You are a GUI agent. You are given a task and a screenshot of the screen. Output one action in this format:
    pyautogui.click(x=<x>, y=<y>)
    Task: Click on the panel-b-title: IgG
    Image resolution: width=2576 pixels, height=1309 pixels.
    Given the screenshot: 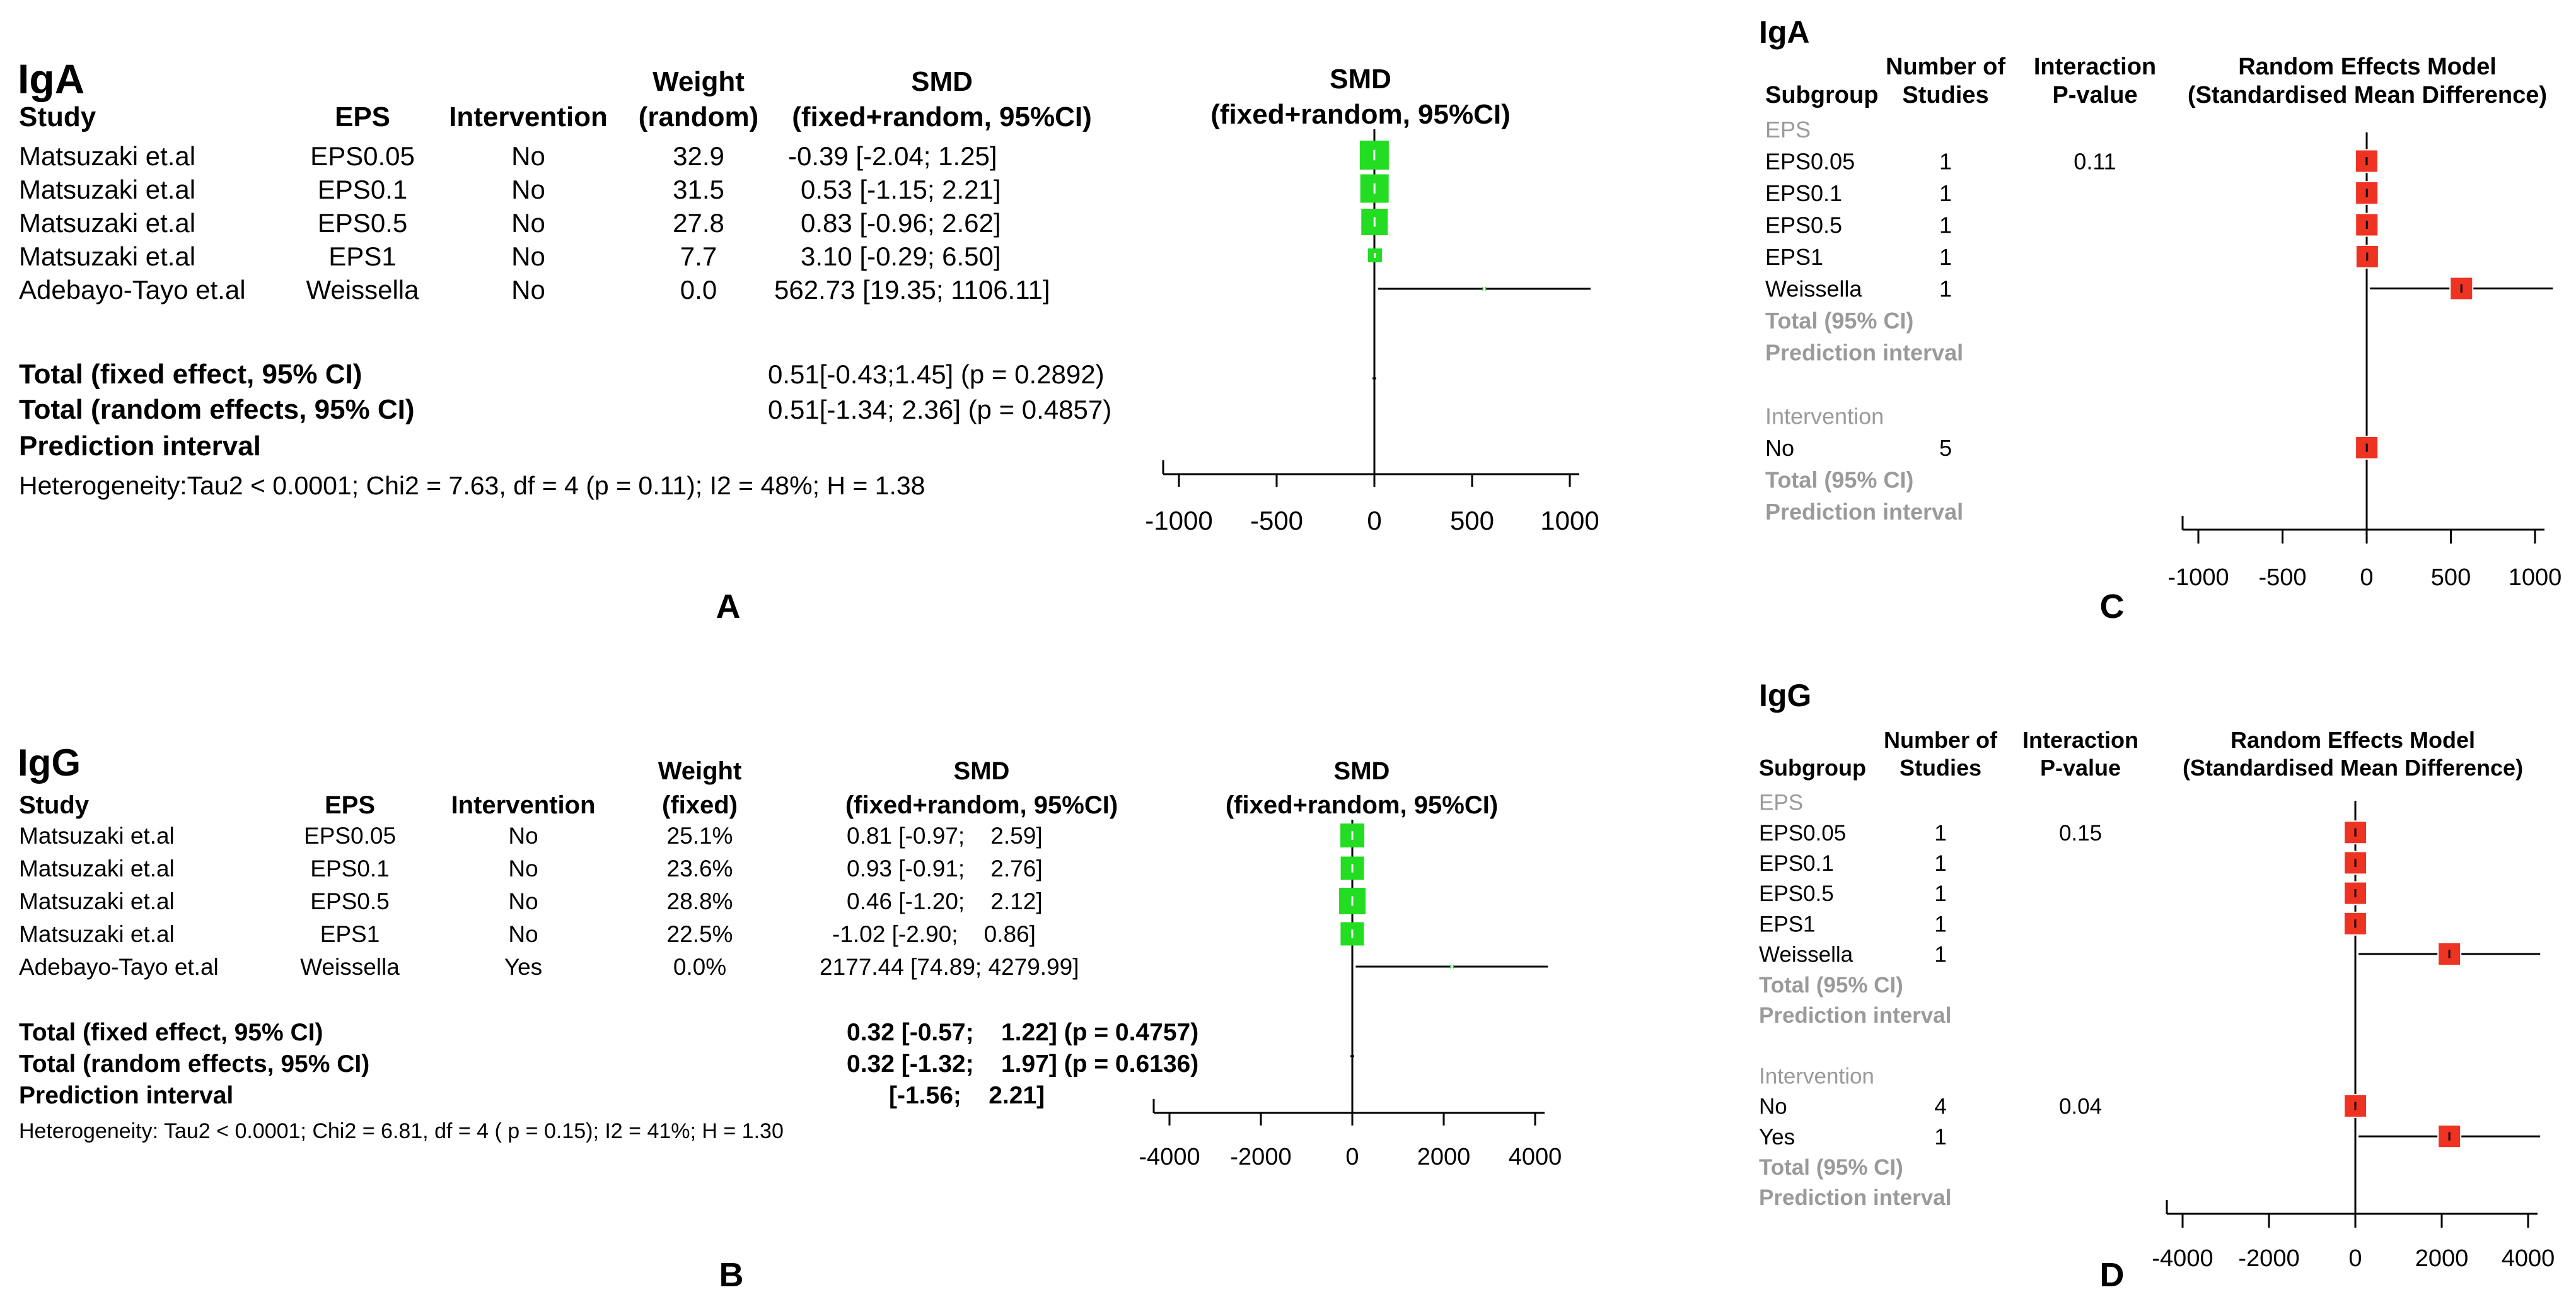 What is the action you would take?
    pyautogui.click(x=49, y=763)
    